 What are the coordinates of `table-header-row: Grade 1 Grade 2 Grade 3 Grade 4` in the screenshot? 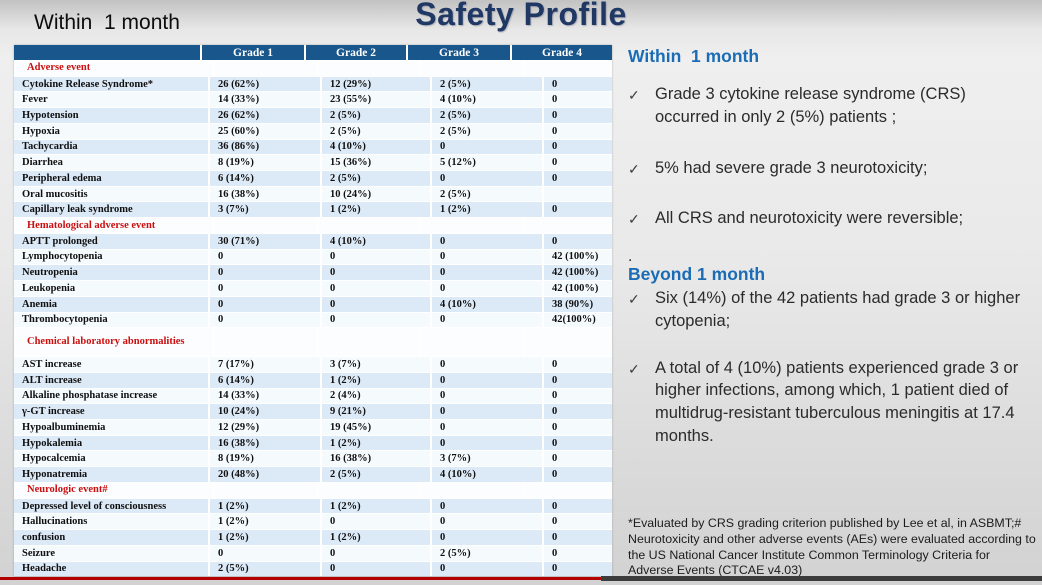 It's located at (313, 52).